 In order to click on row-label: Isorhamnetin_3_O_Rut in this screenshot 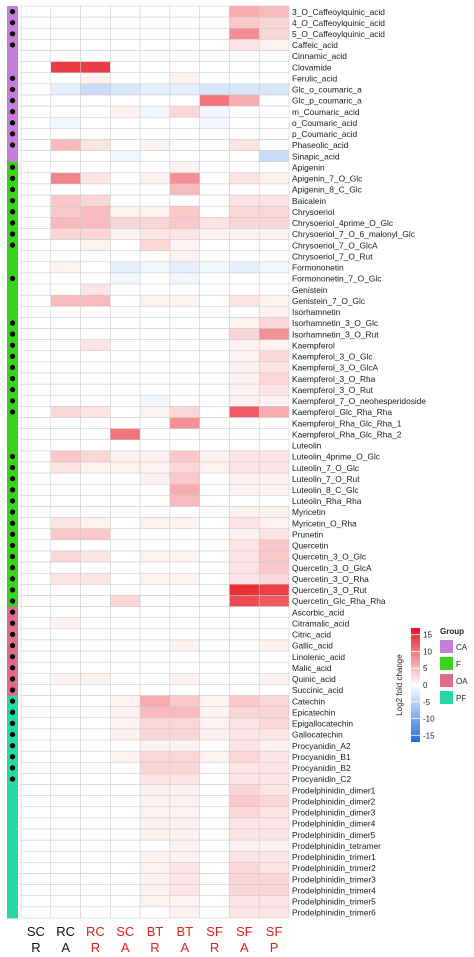, I will do `click(335, 334)`.